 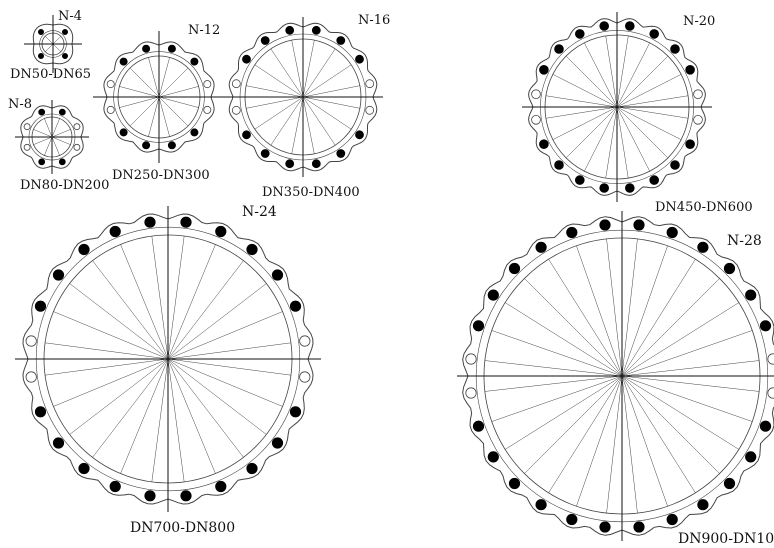 What do you see at coordinates (161, 175) in the screenshot?
I see `flange-n12-size-label: DN250-DN300` at bounding box center [161, 175].